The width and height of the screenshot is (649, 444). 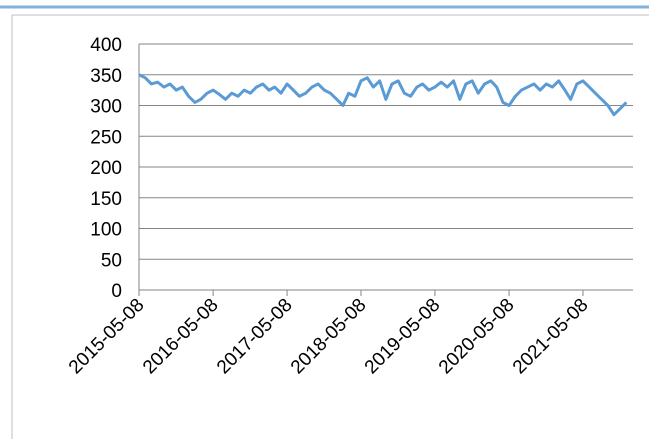 I want to click on x-tick-label: 2019-05-08, so click(x=403, y=337).